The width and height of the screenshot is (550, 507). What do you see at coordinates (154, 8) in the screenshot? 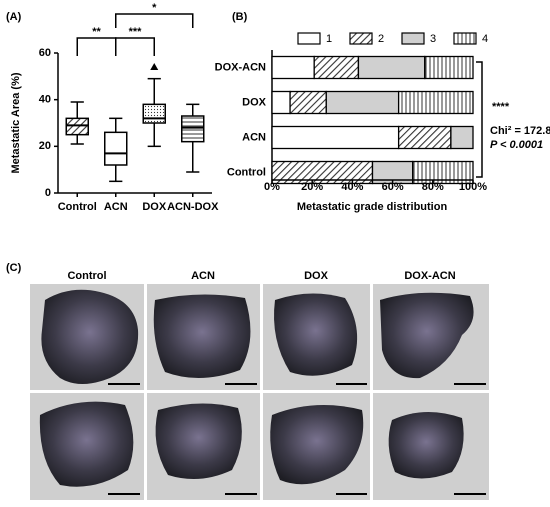
I see `significance-label: *` at bounding box center [154, 8].